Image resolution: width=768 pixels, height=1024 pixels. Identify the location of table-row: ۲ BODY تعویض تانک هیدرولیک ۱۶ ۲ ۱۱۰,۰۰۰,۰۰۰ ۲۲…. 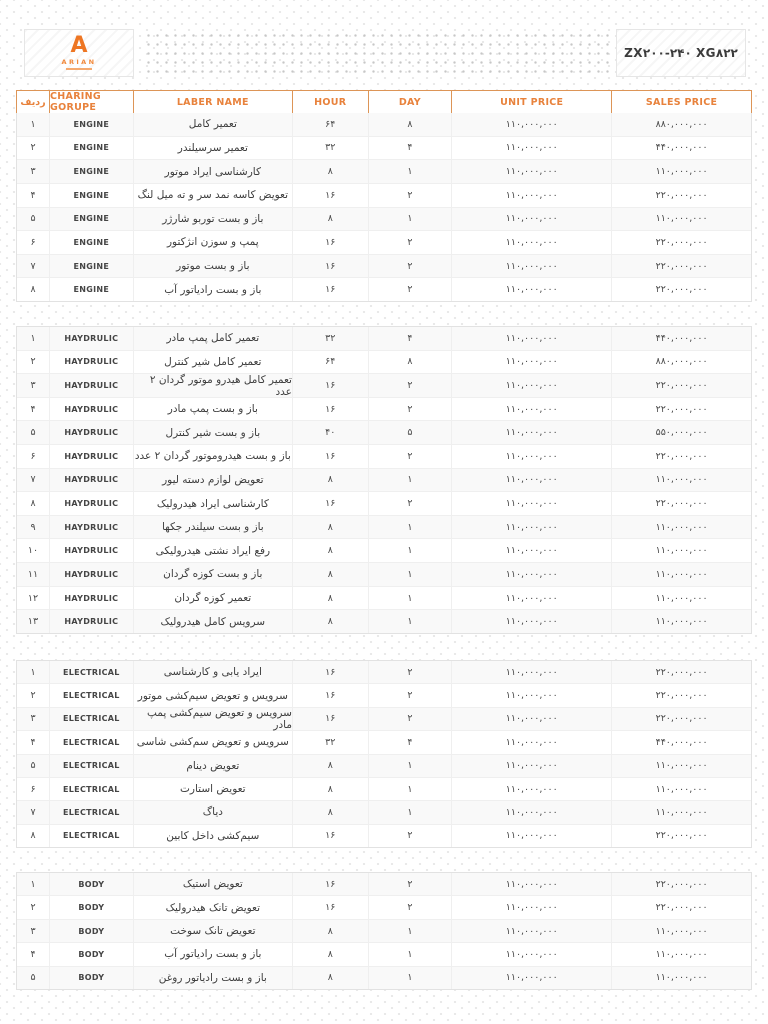
(384, 908).